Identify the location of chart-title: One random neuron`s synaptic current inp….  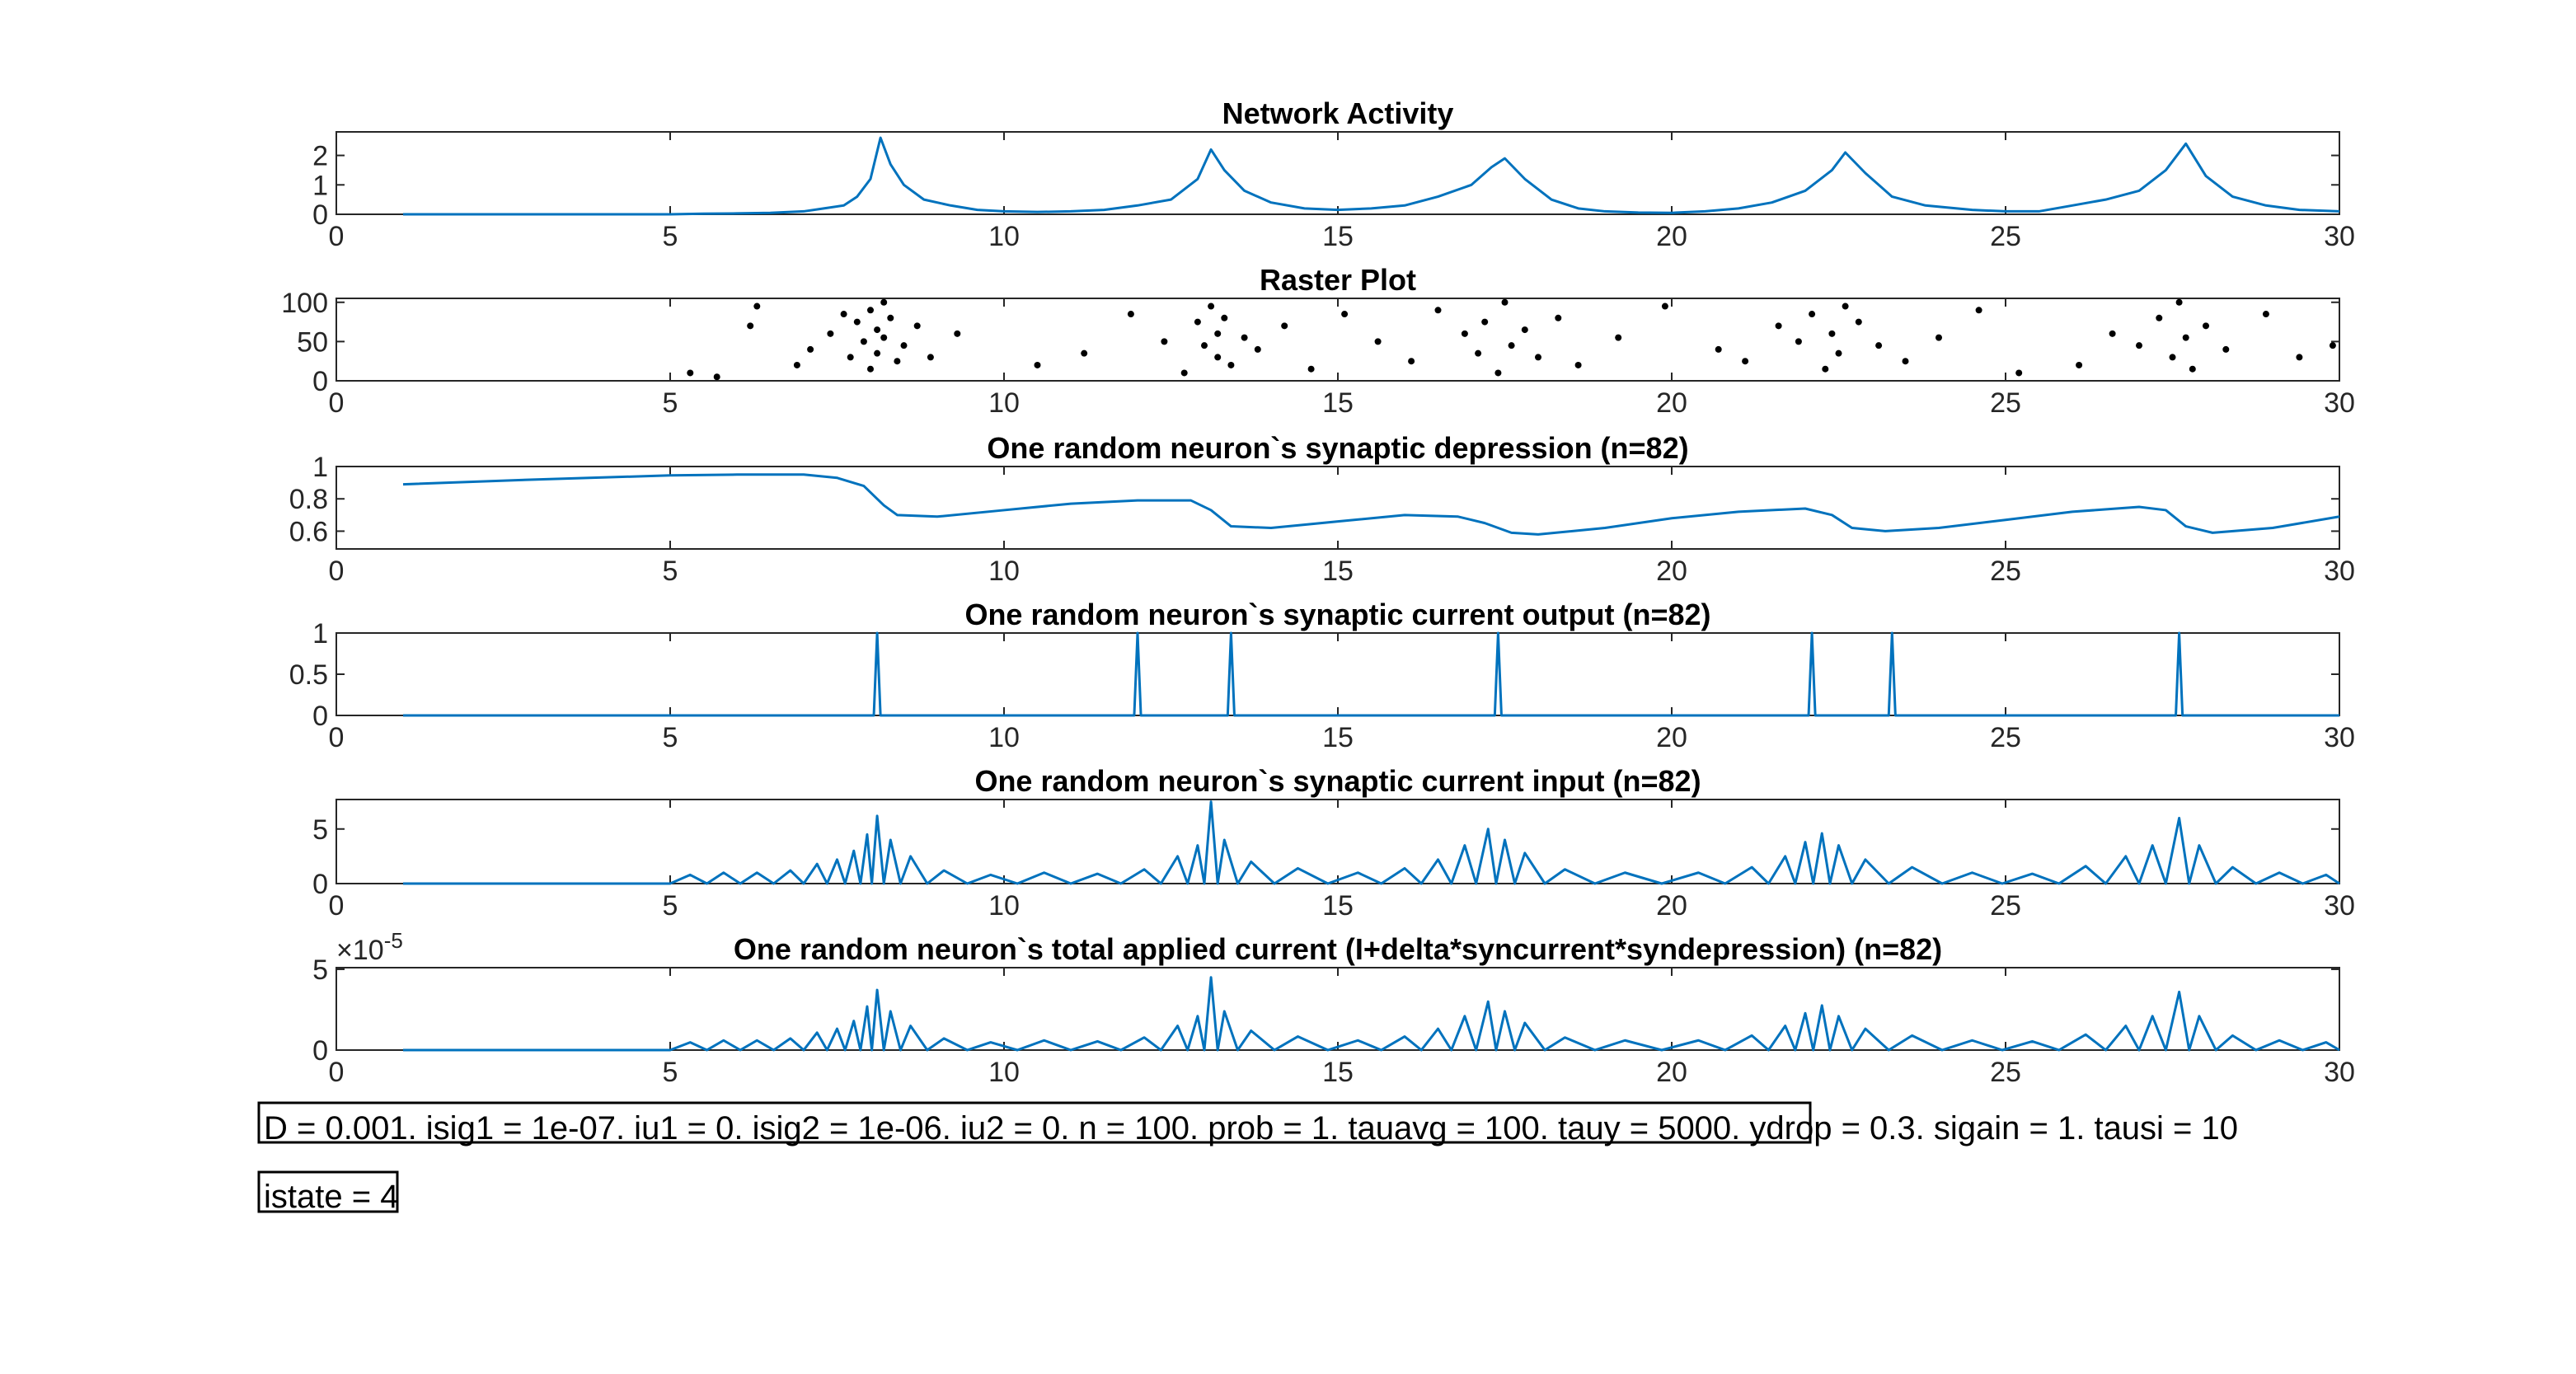
(1338, 781).